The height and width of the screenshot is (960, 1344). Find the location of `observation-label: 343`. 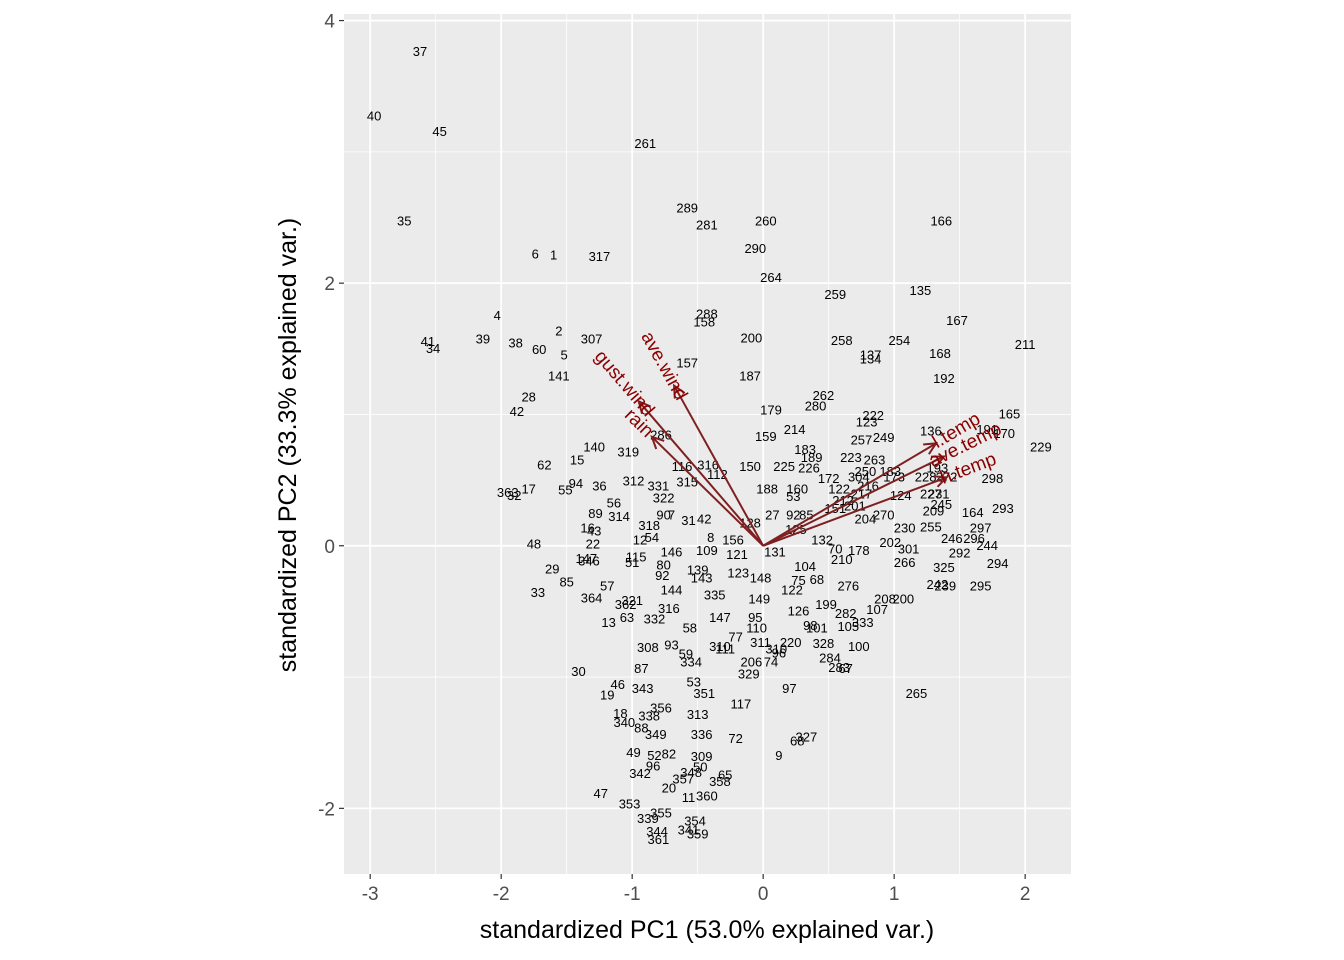

observation-label: 343 is located at coordinates (643, 688).